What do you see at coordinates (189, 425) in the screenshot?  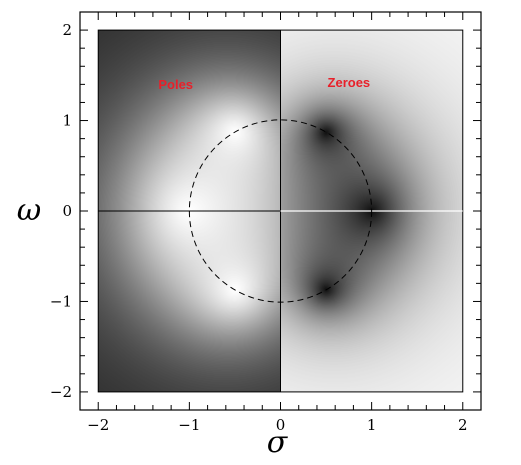 I see `x-tick-label: −1` at bounding box center [189, 425].